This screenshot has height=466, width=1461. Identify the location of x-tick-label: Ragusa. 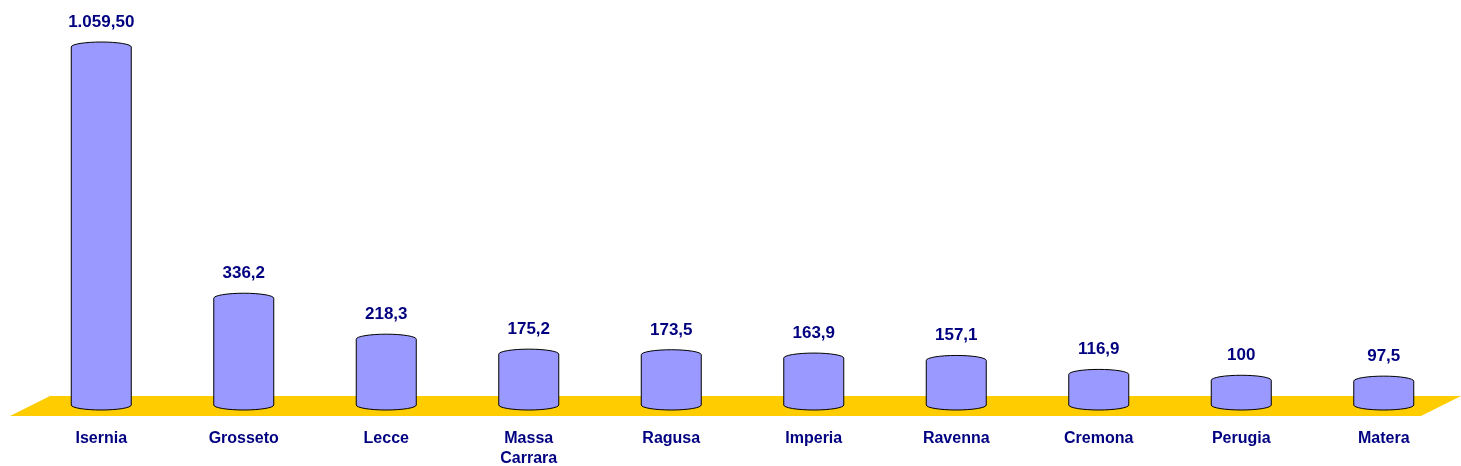
(671, 437).